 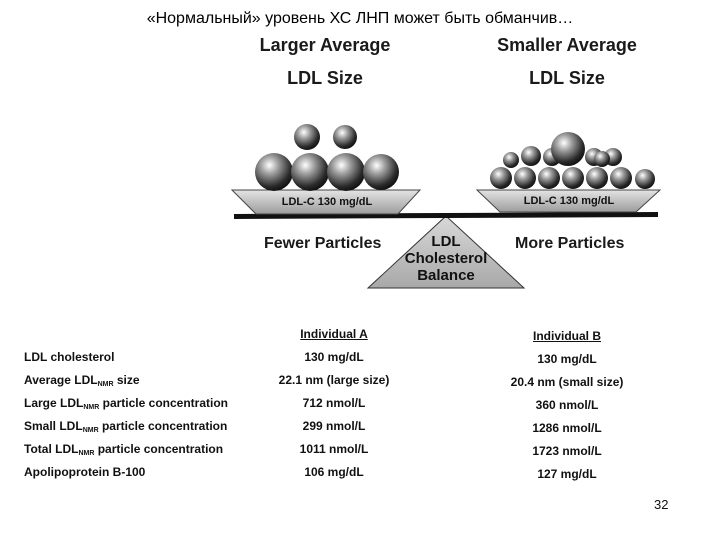 I want to click on left-heading: Larger Average LDL Size, so click(x=325, y=62).